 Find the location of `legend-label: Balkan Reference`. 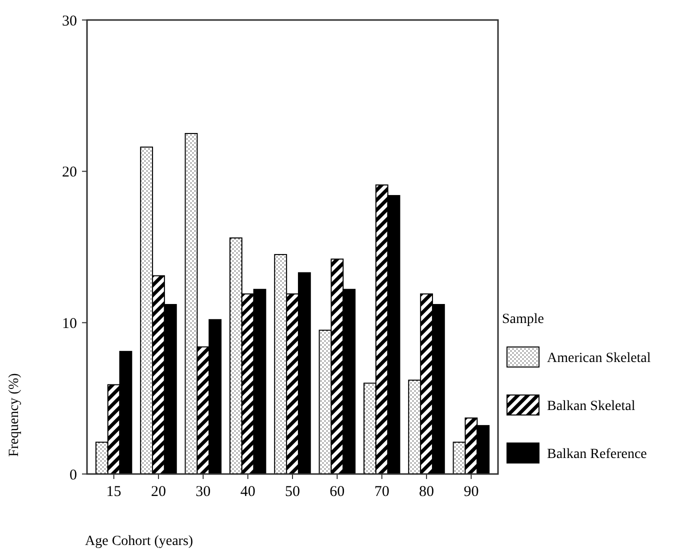

legend-label: Balkan Reference is located at coordinates (597, 454).